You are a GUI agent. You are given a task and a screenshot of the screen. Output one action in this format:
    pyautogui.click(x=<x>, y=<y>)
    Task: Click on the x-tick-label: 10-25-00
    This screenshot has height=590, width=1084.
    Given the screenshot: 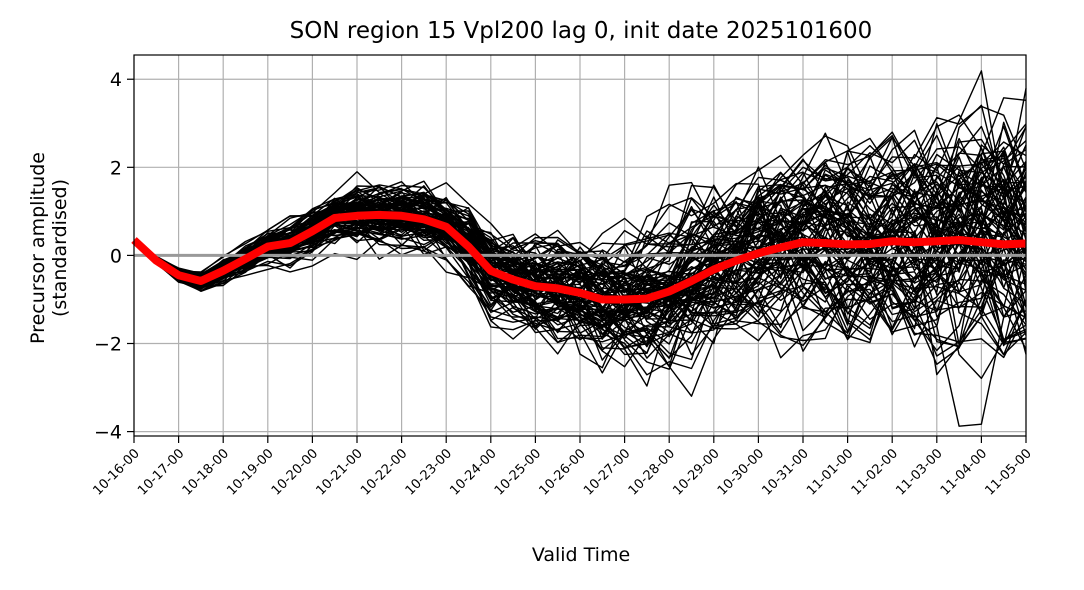 What is the action you would take?
    pyautogui.click(x=518, y=472)
    